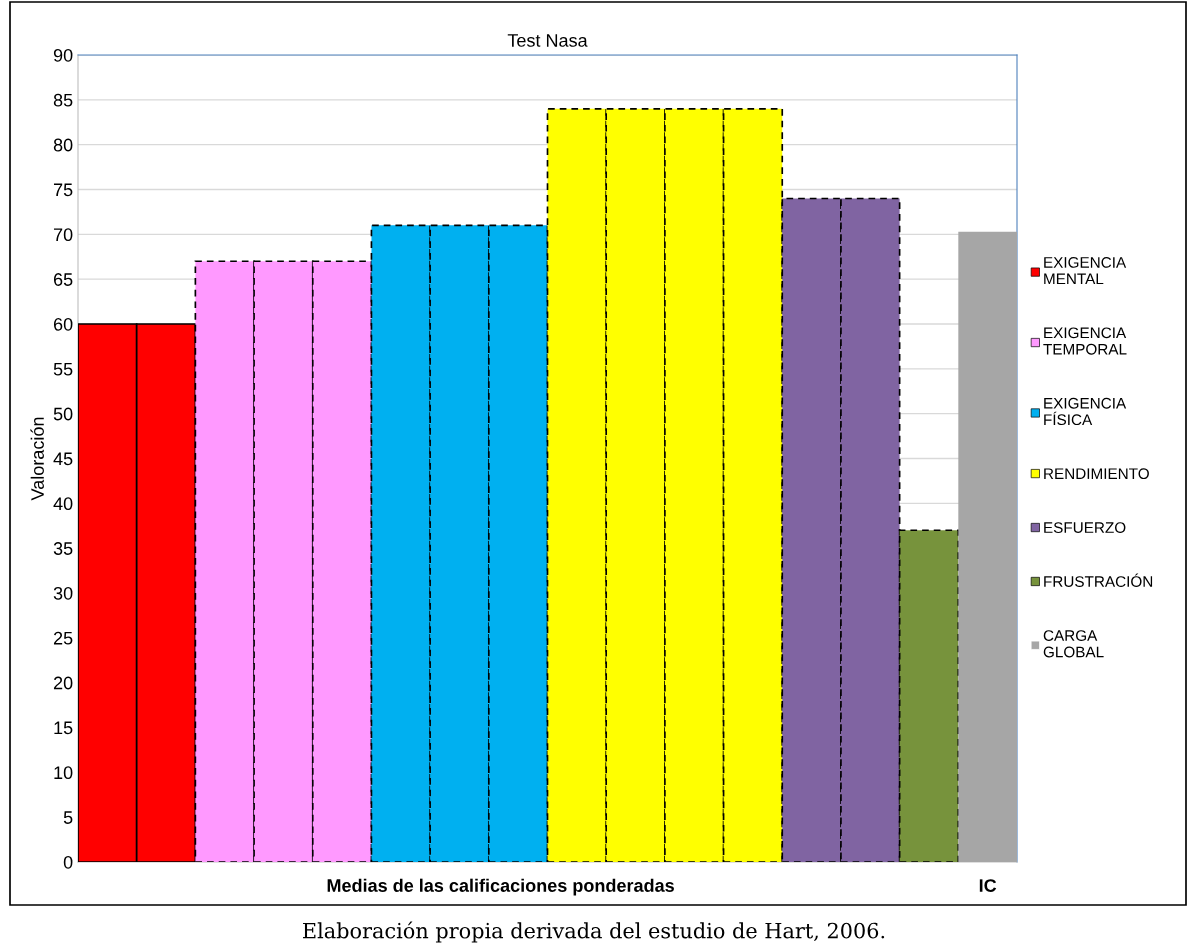 This screenshot has height=945, width=1188. What do you see at coordinates (63, 279) in the screenshot?
I see `y-tick-label: 65` at bounding box center [63, 279].